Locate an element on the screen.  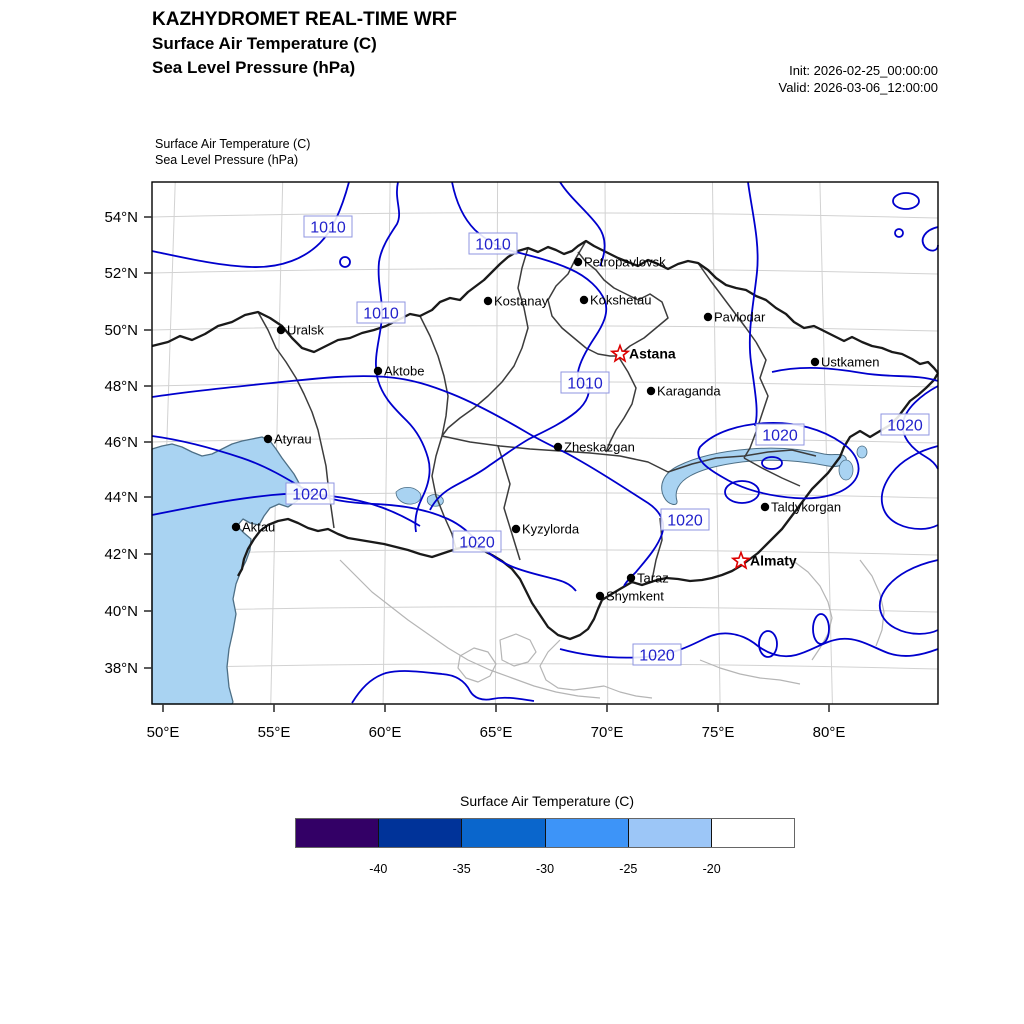
colorbar is located at coordinates (545, 833).